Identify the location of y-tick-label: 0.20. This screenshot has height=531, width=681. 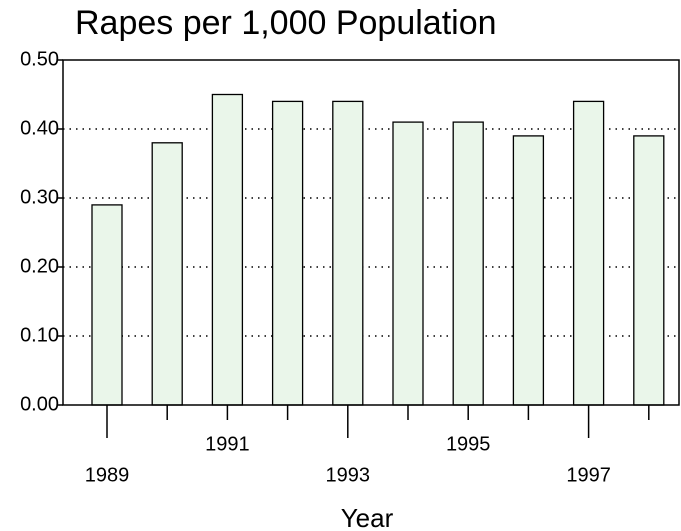
(39, 266).